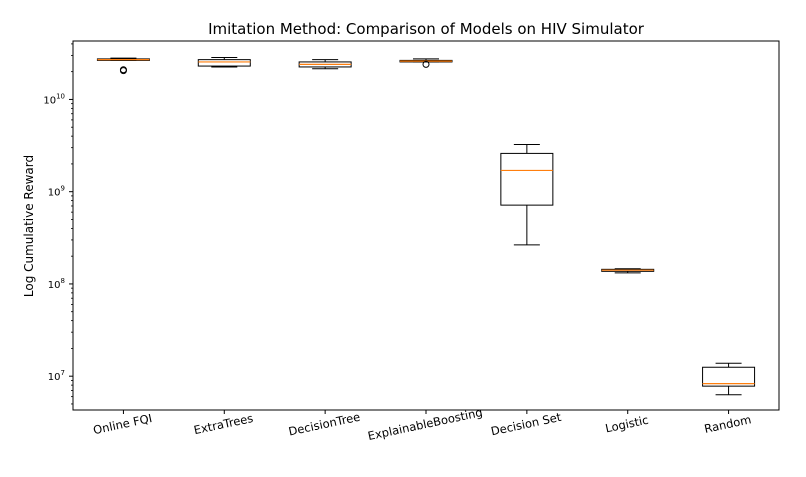 The width and height of the screenshot is (806, 477). What do you see at coordinates (29, 226) in the screenshot?
I see `y-axis-label: Log Cumulative Reward` at bounding box center [29, 226].